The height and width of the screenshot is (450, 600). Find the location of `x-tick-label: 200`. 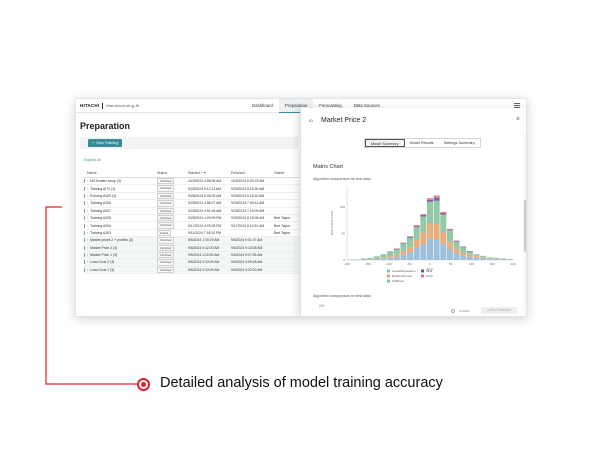

x-tick-label: 200 is located at coordinates (512, 264).